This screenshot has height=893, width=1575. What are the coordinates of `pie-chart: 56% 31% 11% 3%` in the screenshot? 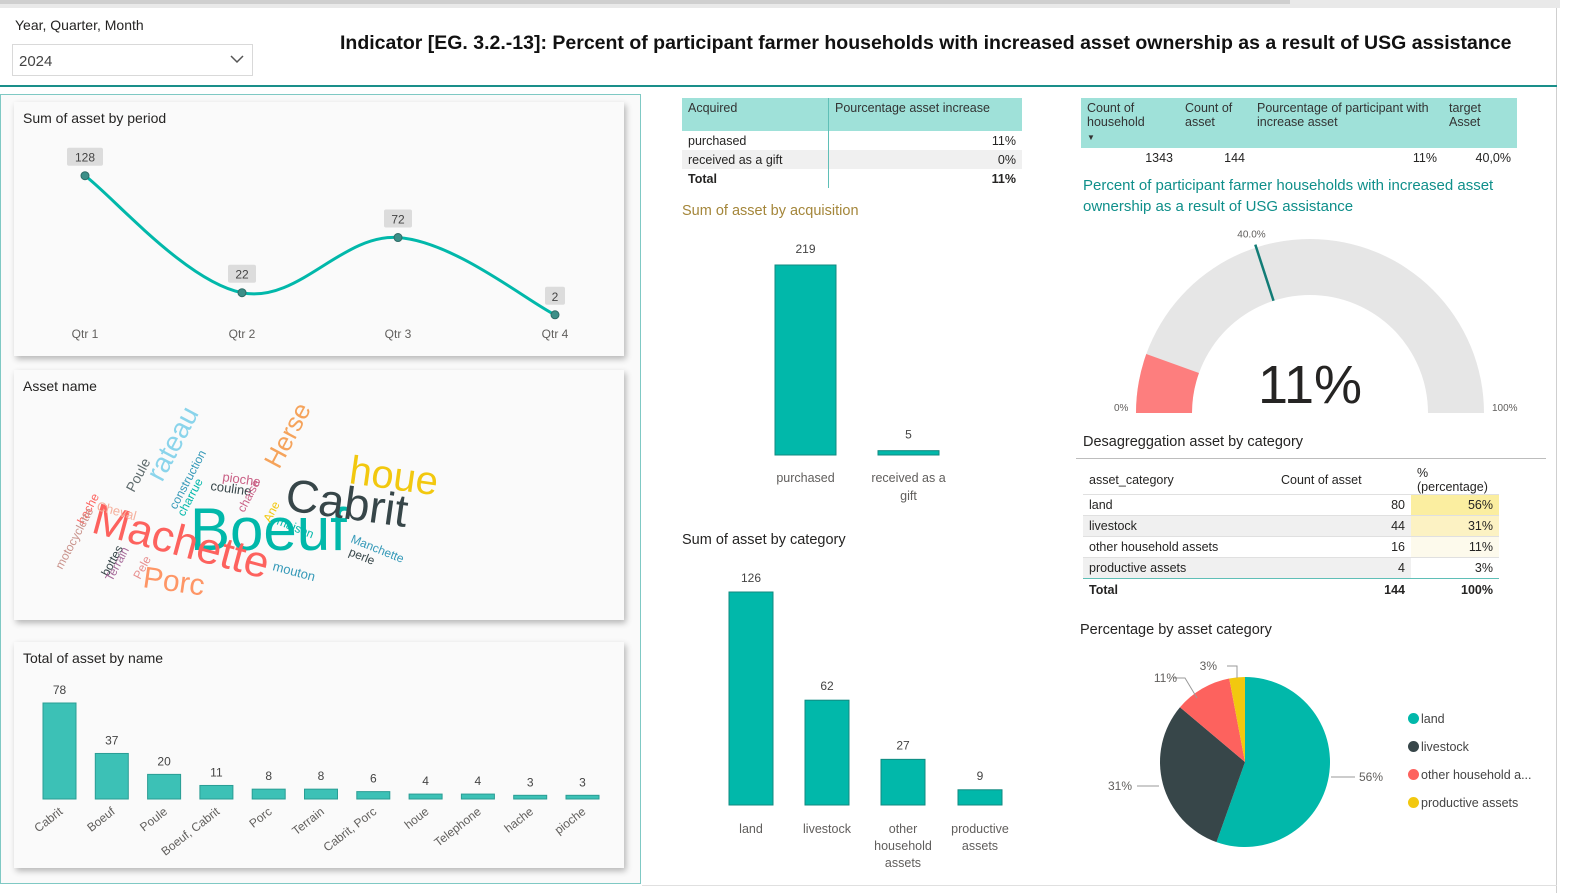 It's located at (1245, 760).